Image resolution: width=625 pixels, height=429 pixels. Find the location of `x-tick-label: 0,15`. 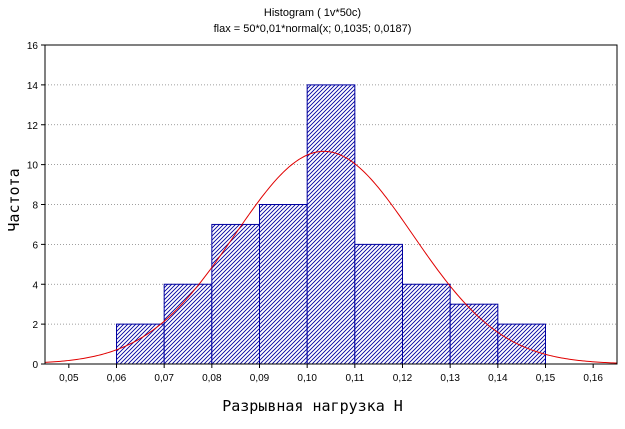

x-tick-label: 0,15 is located at coordinates (546, 378).